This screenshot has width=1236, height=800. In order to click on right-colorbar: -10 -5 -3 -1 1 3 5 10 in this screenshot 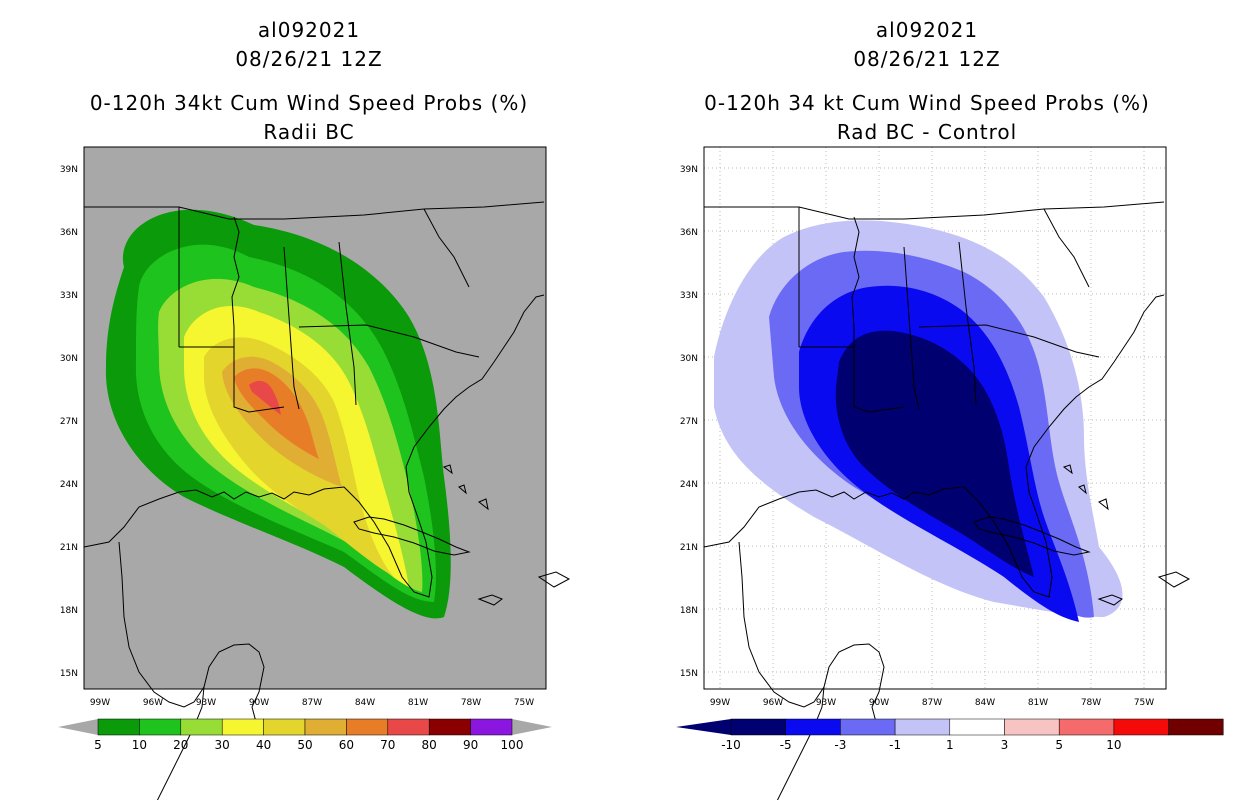, I will do `click(950, 735)`.